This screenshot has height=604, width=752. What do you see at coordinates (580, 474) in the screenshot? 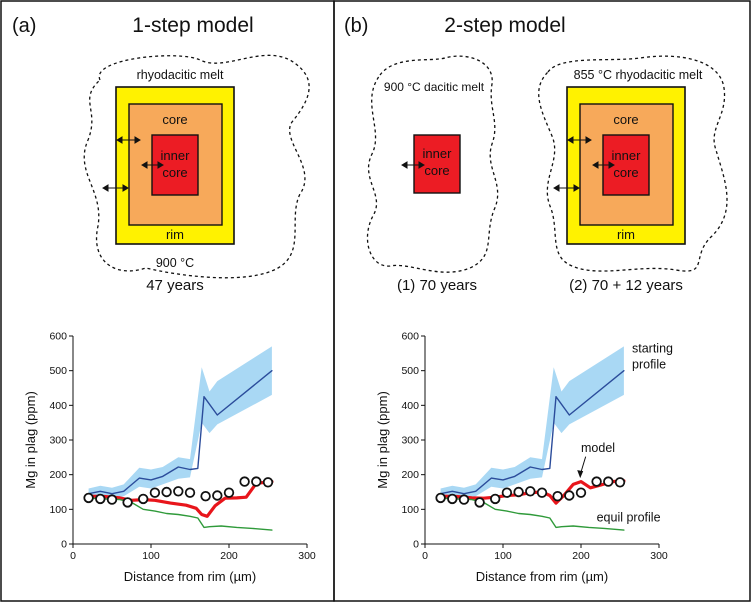
I see `annotation-arrowhead` at bounding box center [580, 474].